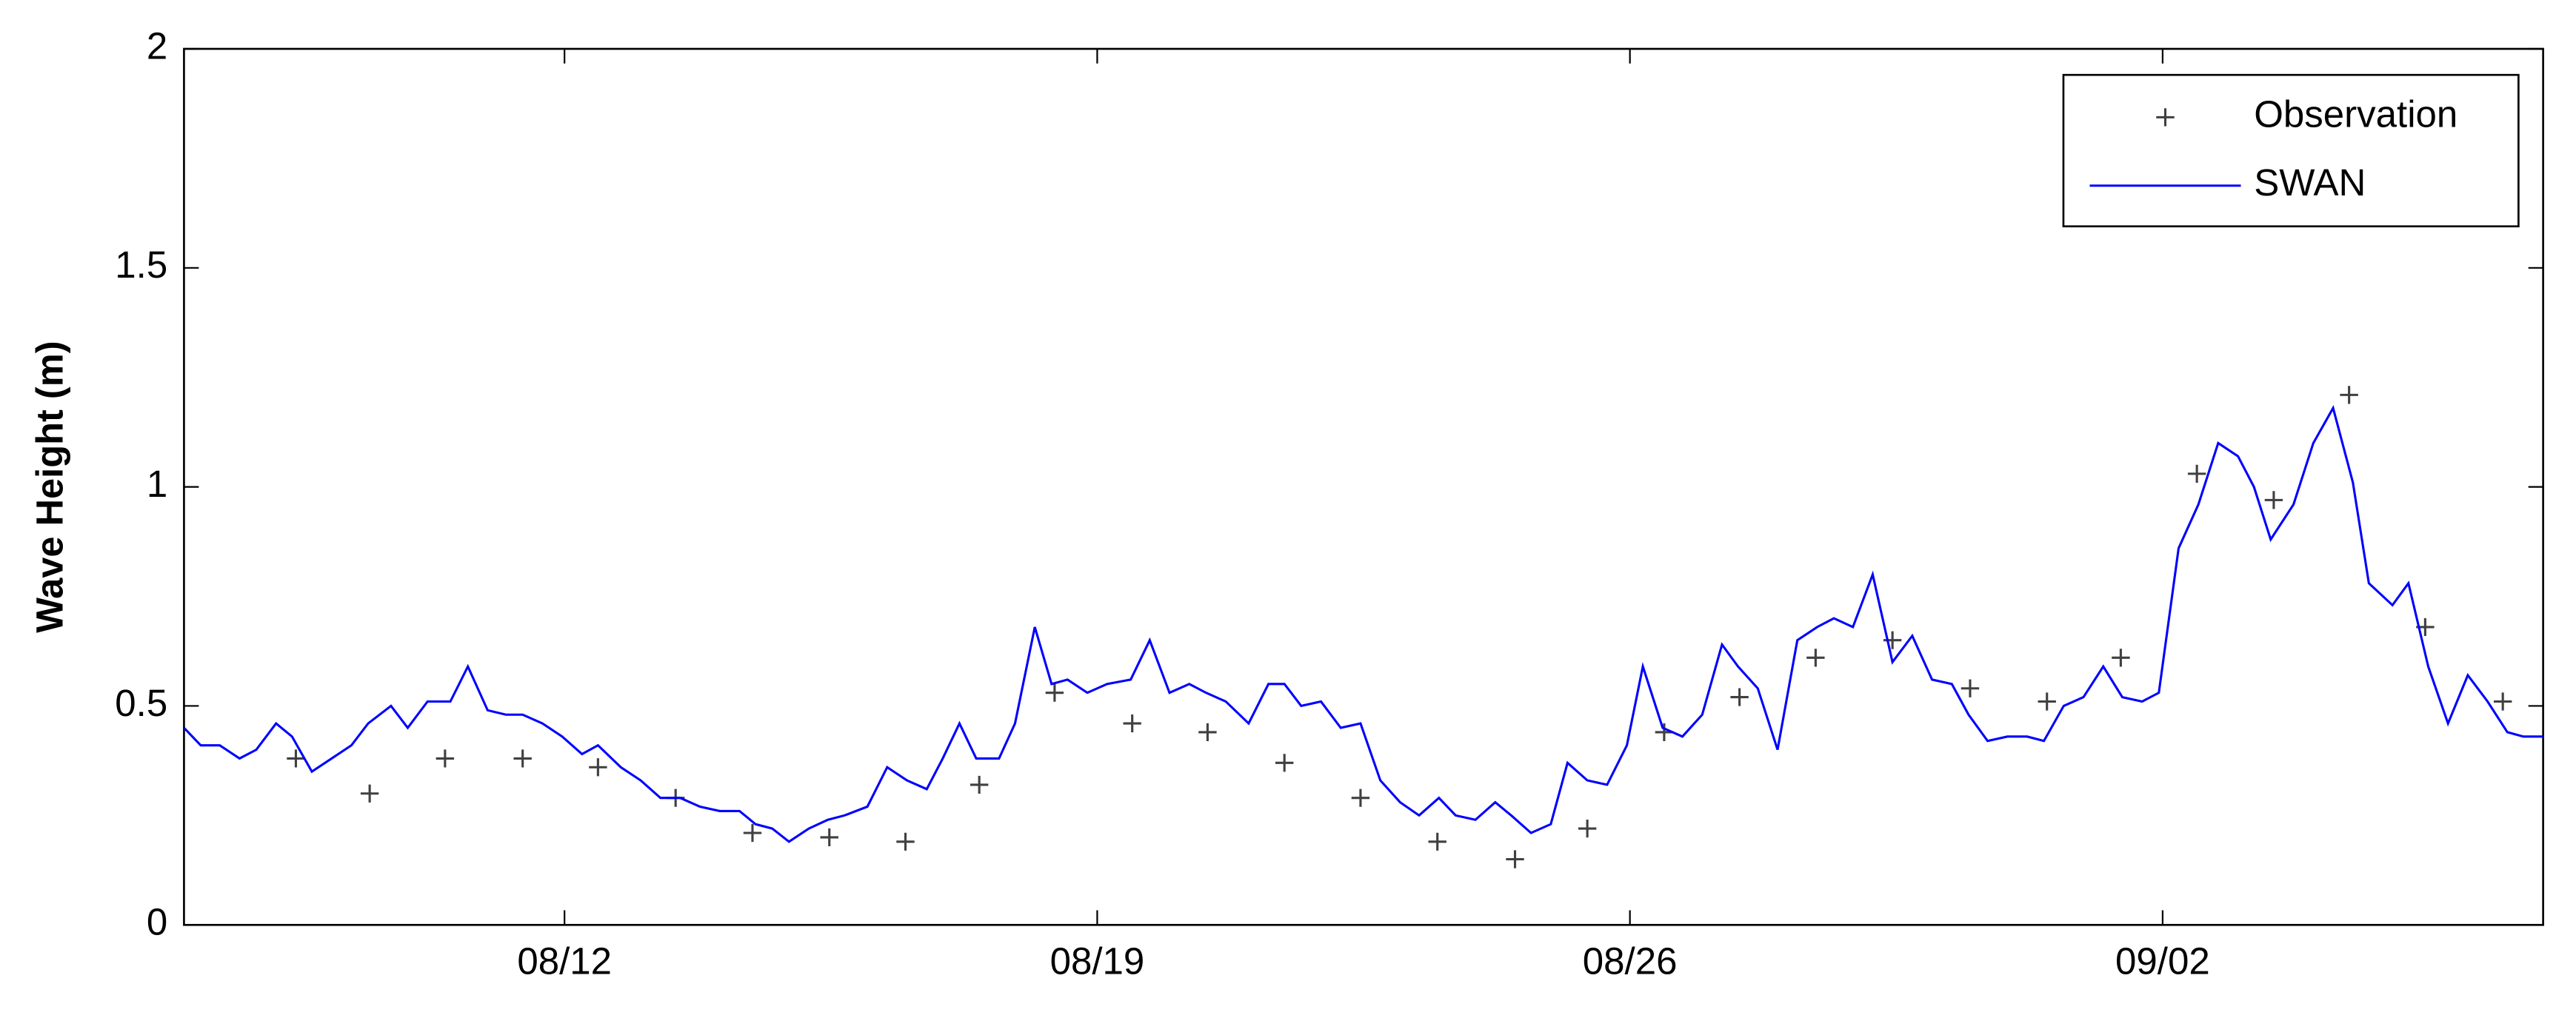 This screenshot has height=1021, width=2576. Describe the element at coordinates (564, 961) in the screenshot. I see `x-tick-label: 08/12` at that location.